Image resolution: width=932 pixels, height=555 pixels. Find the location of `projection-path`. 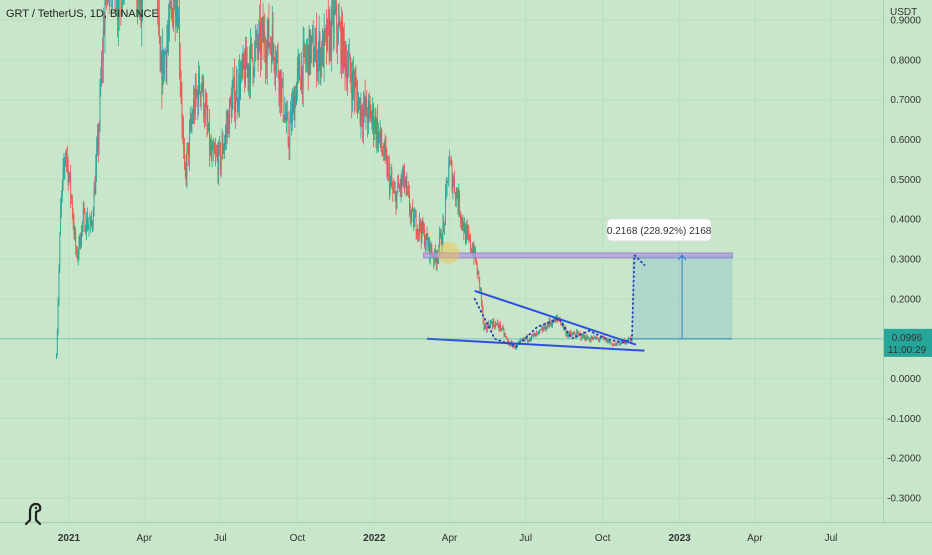

projection-path is located at coordinates (560, 301).